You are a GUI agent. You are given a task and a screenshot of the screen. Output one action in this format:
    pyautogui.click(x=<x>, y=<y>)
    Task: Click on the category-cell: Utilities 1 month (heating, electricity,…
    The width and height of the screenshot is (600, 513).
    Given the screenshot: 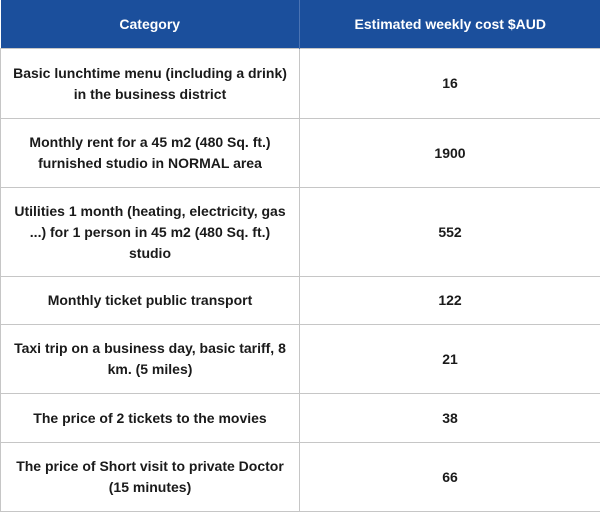 What is the action you would take?
    pyautogui.click(x=150, y=232)
    